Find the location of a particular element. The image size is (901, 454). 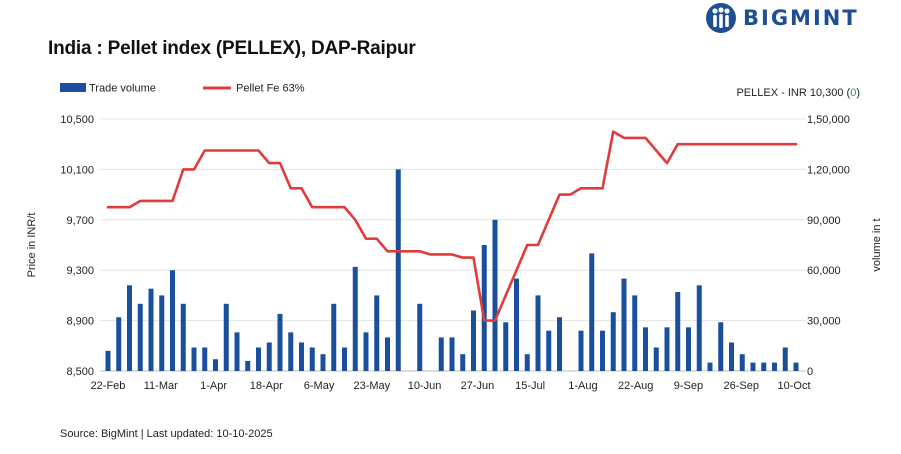

left-tick-label: 8,500 is located at coordinates (80, 372).